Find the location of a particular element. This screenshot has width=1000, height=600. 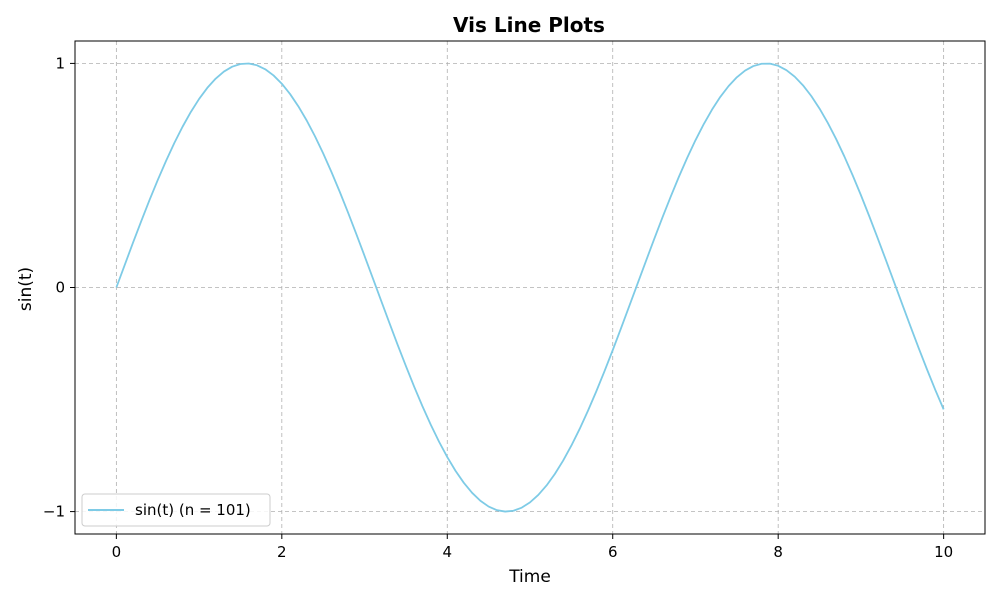

legend-box is located at coordinates (176, 510).